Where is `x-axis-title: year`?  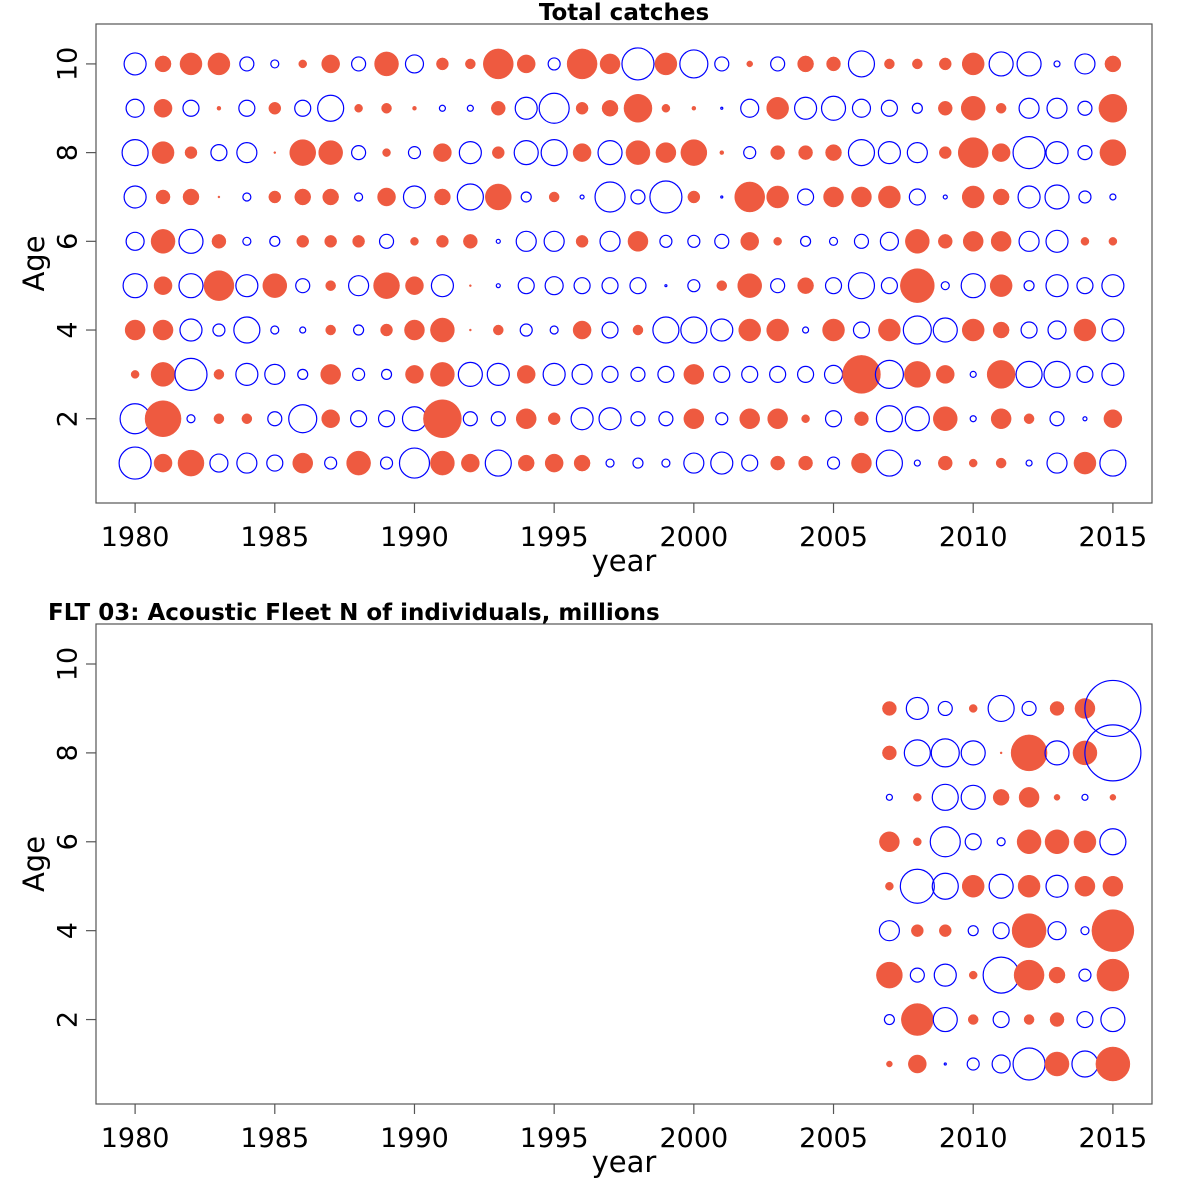
x-axis-title: year is located at coordinates (624, 1162).